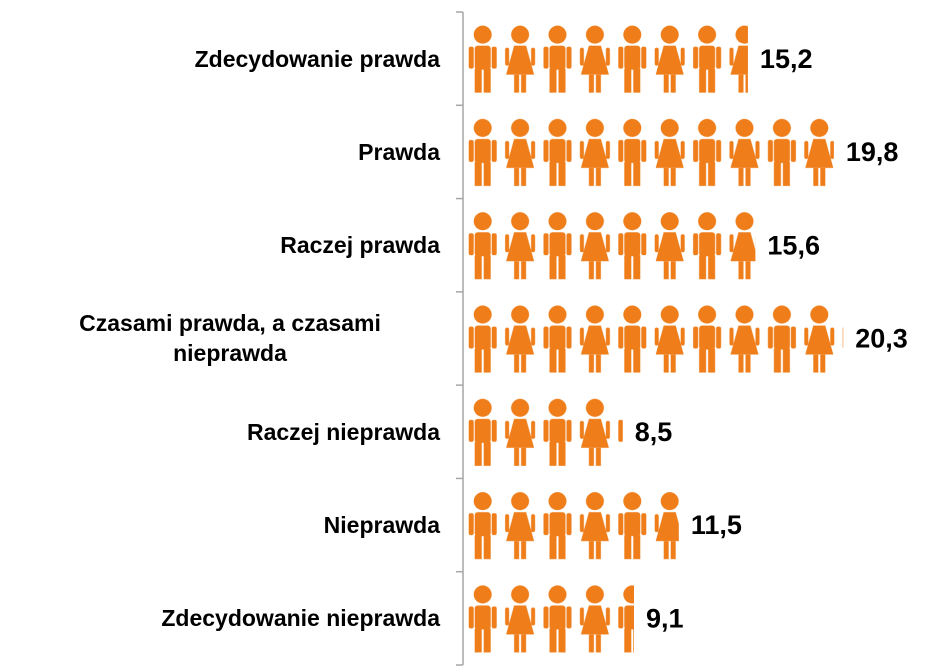 Image resolution: width=936 pixels, height=667 pixels. What do you see at coordinates (654, 432) in the screenshot?
I see `value-label: 8,5` at bounding box center [654, 432].